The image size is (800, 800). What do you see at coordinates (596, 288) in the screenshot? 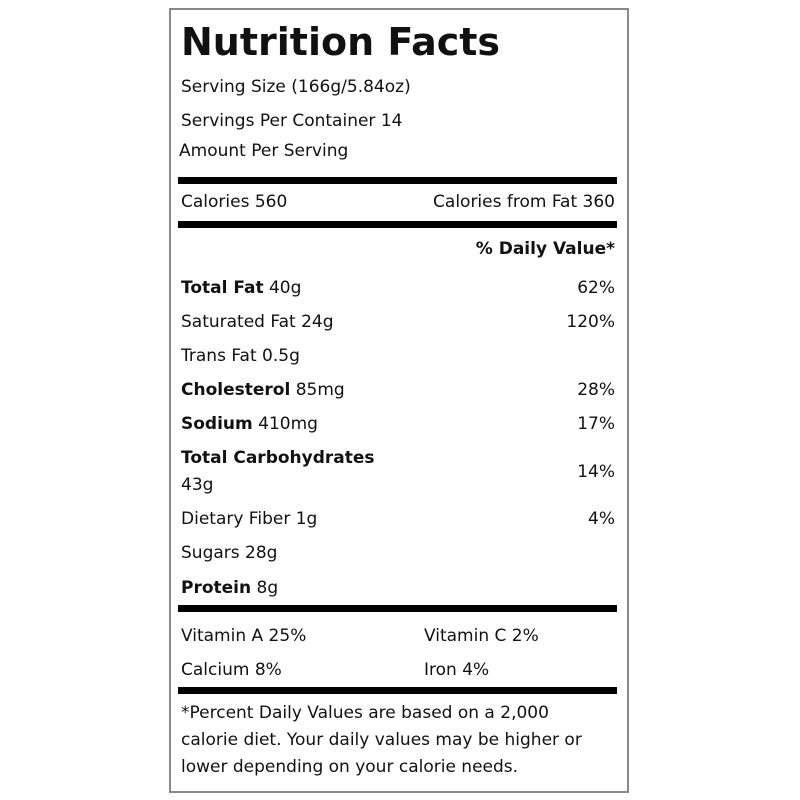
I see `nutrient-daily-value: 62%` at bounding box center [596, 288].